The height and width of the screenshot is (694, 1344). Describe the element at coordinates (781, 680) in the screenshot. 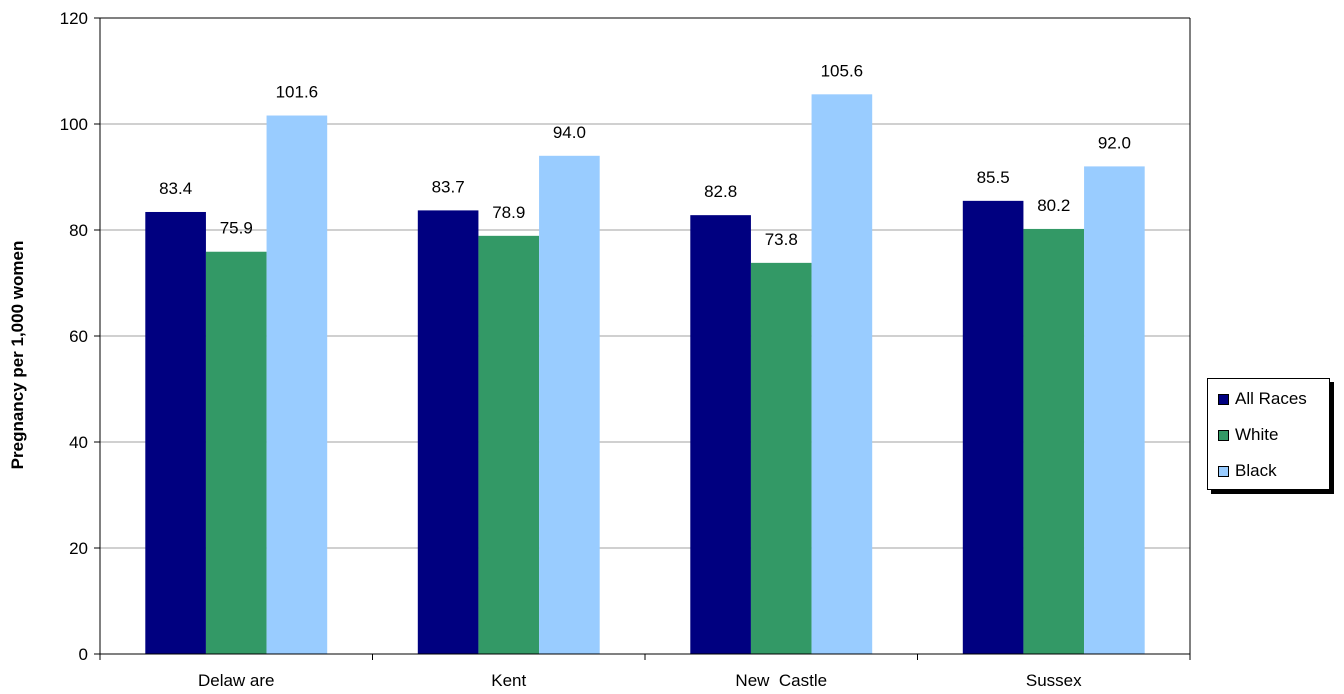

I see `x-tick-label: New Castle` at that location.